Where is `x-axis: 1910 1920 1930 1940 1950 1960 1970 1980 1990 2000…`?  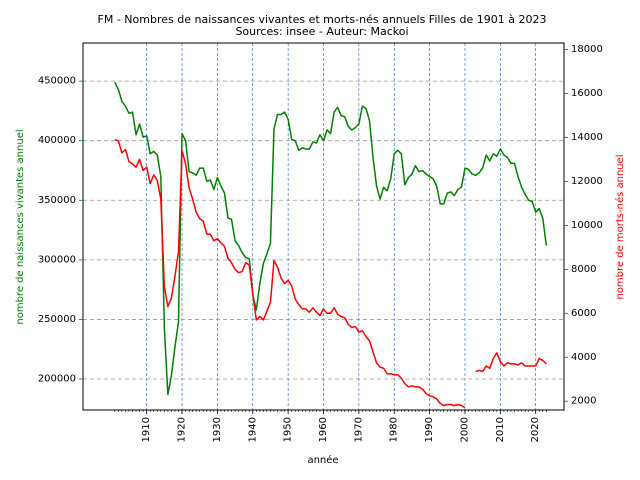
x-axis: 1910 1920 1930 1940 1950 1960 1970 1980 1990 2000… is located at coordinates (330, 426).